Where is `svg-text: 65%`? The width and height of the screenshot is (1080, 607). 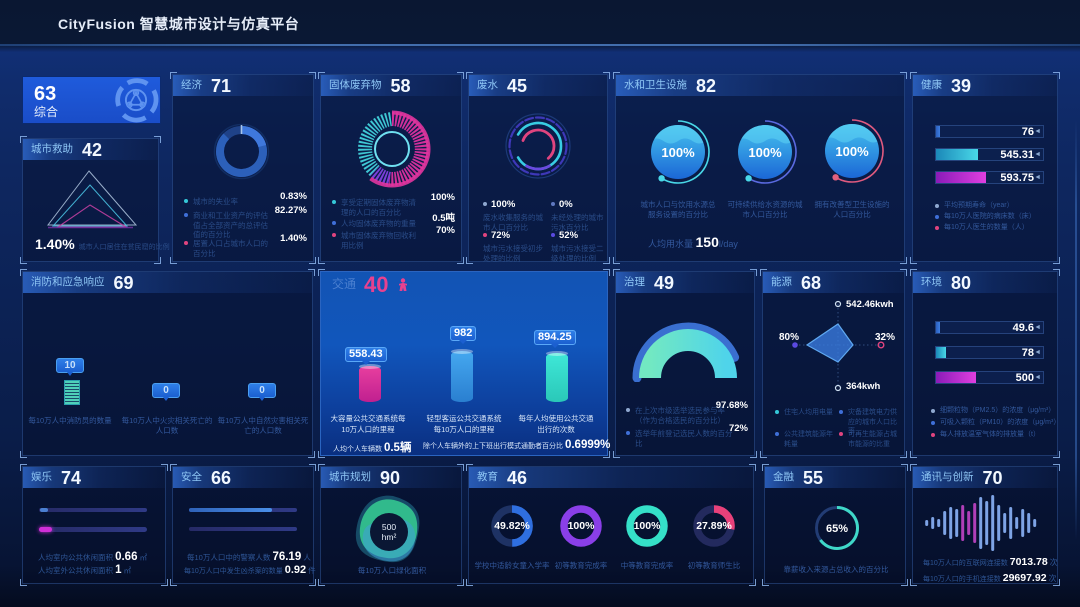
svg-text: 65% is located at coordinates (837, 529).